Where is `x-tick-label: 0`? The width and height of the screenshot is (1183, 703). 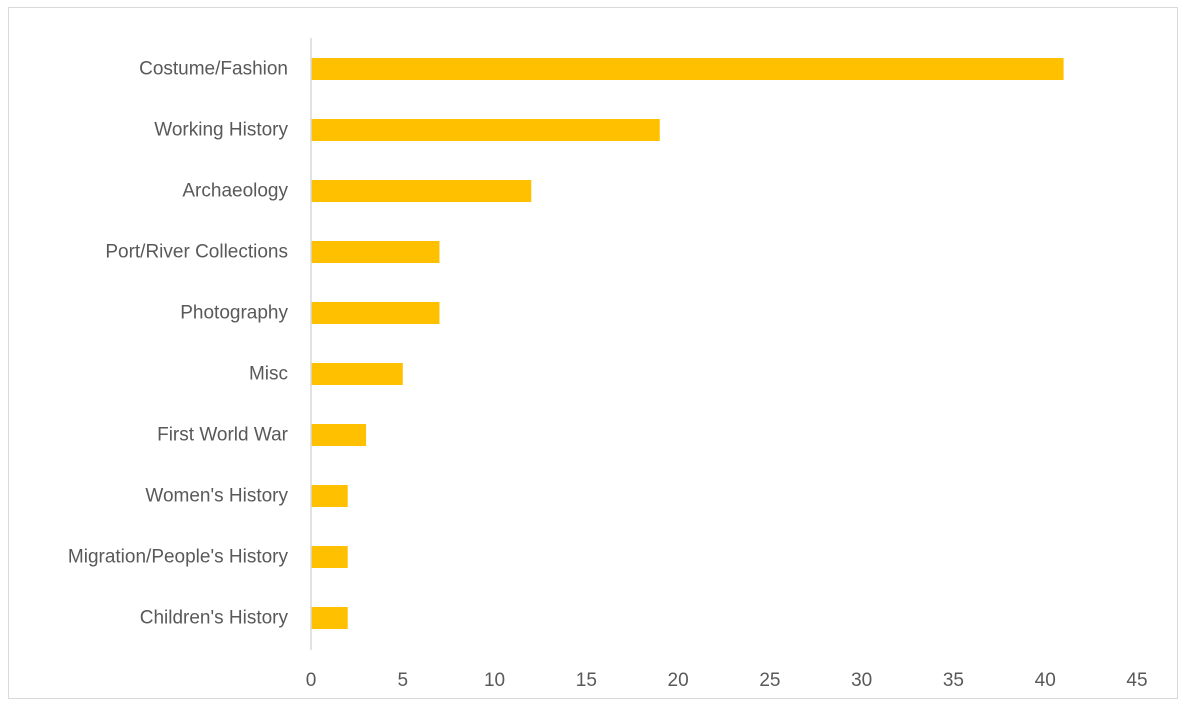
x-tick-label: 0 is located at coordinates (311, 680).